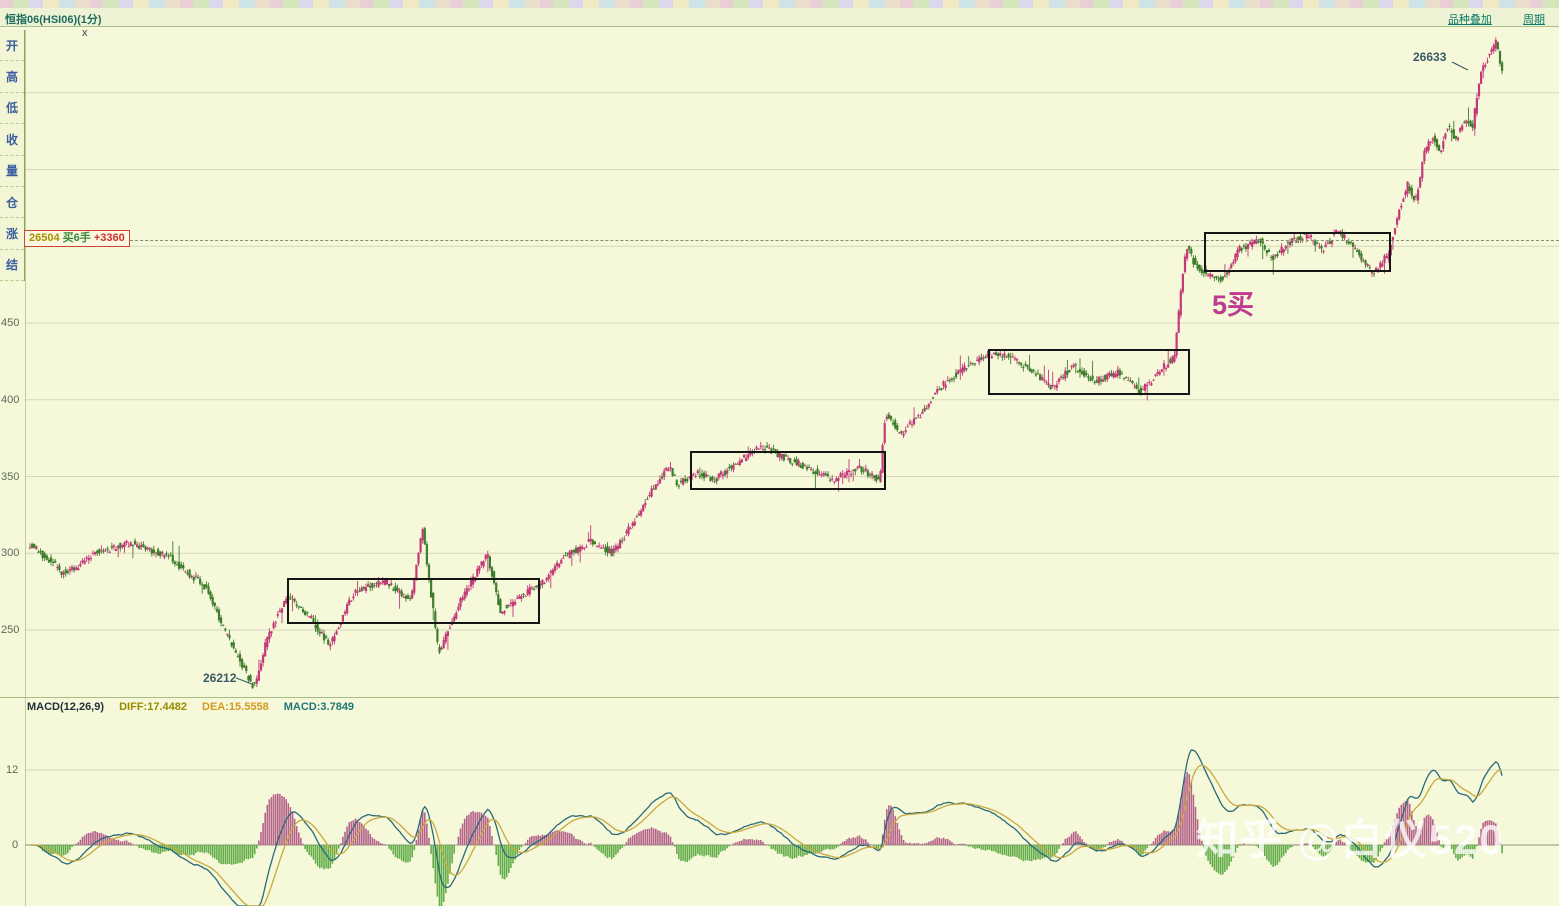  Describe the element at coordinates (1233, 305) in the screenshot. I see `buy-signal-label: 5买` at that location.